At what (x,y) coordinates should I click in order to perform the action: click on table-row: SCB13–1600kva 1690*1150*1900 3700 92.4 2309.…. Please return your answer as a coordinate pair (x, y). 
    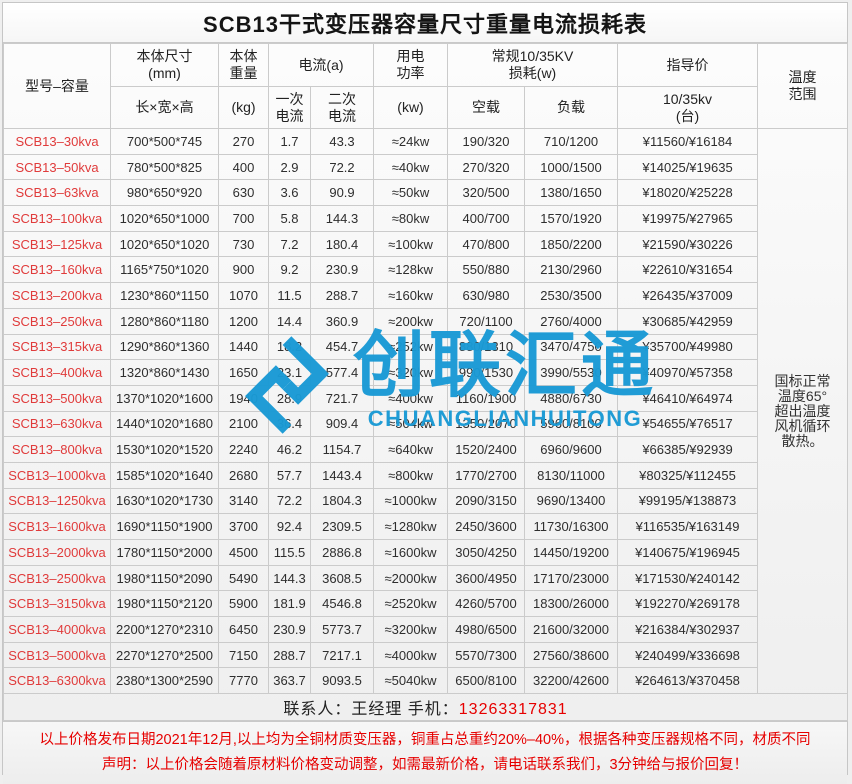
    Looking at the image, I should click on (425, 526).